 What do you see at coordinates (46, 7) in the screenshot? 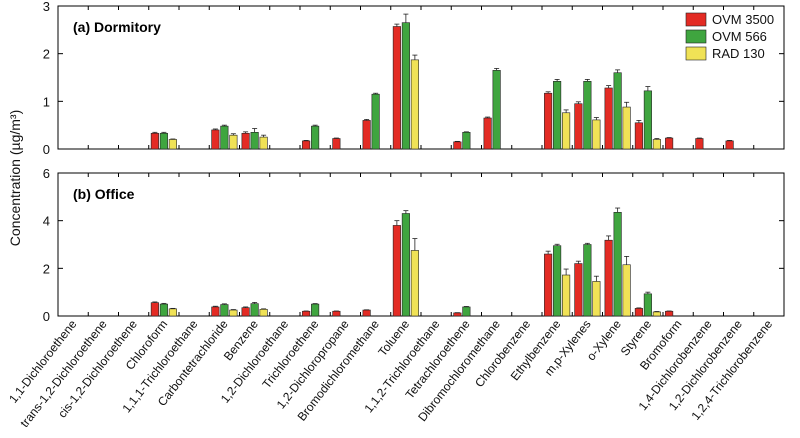
I see `y-tick-label: 3` at bounding box center [46, 7].